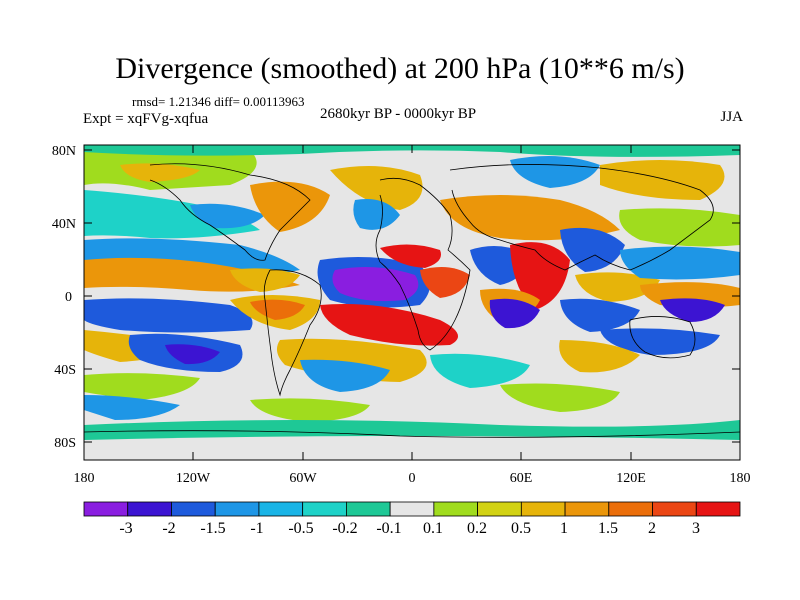  What do you see at coordinates (581, 217) in the screenshot?
I see `coastline-asia` at bounding box center [581, 217].